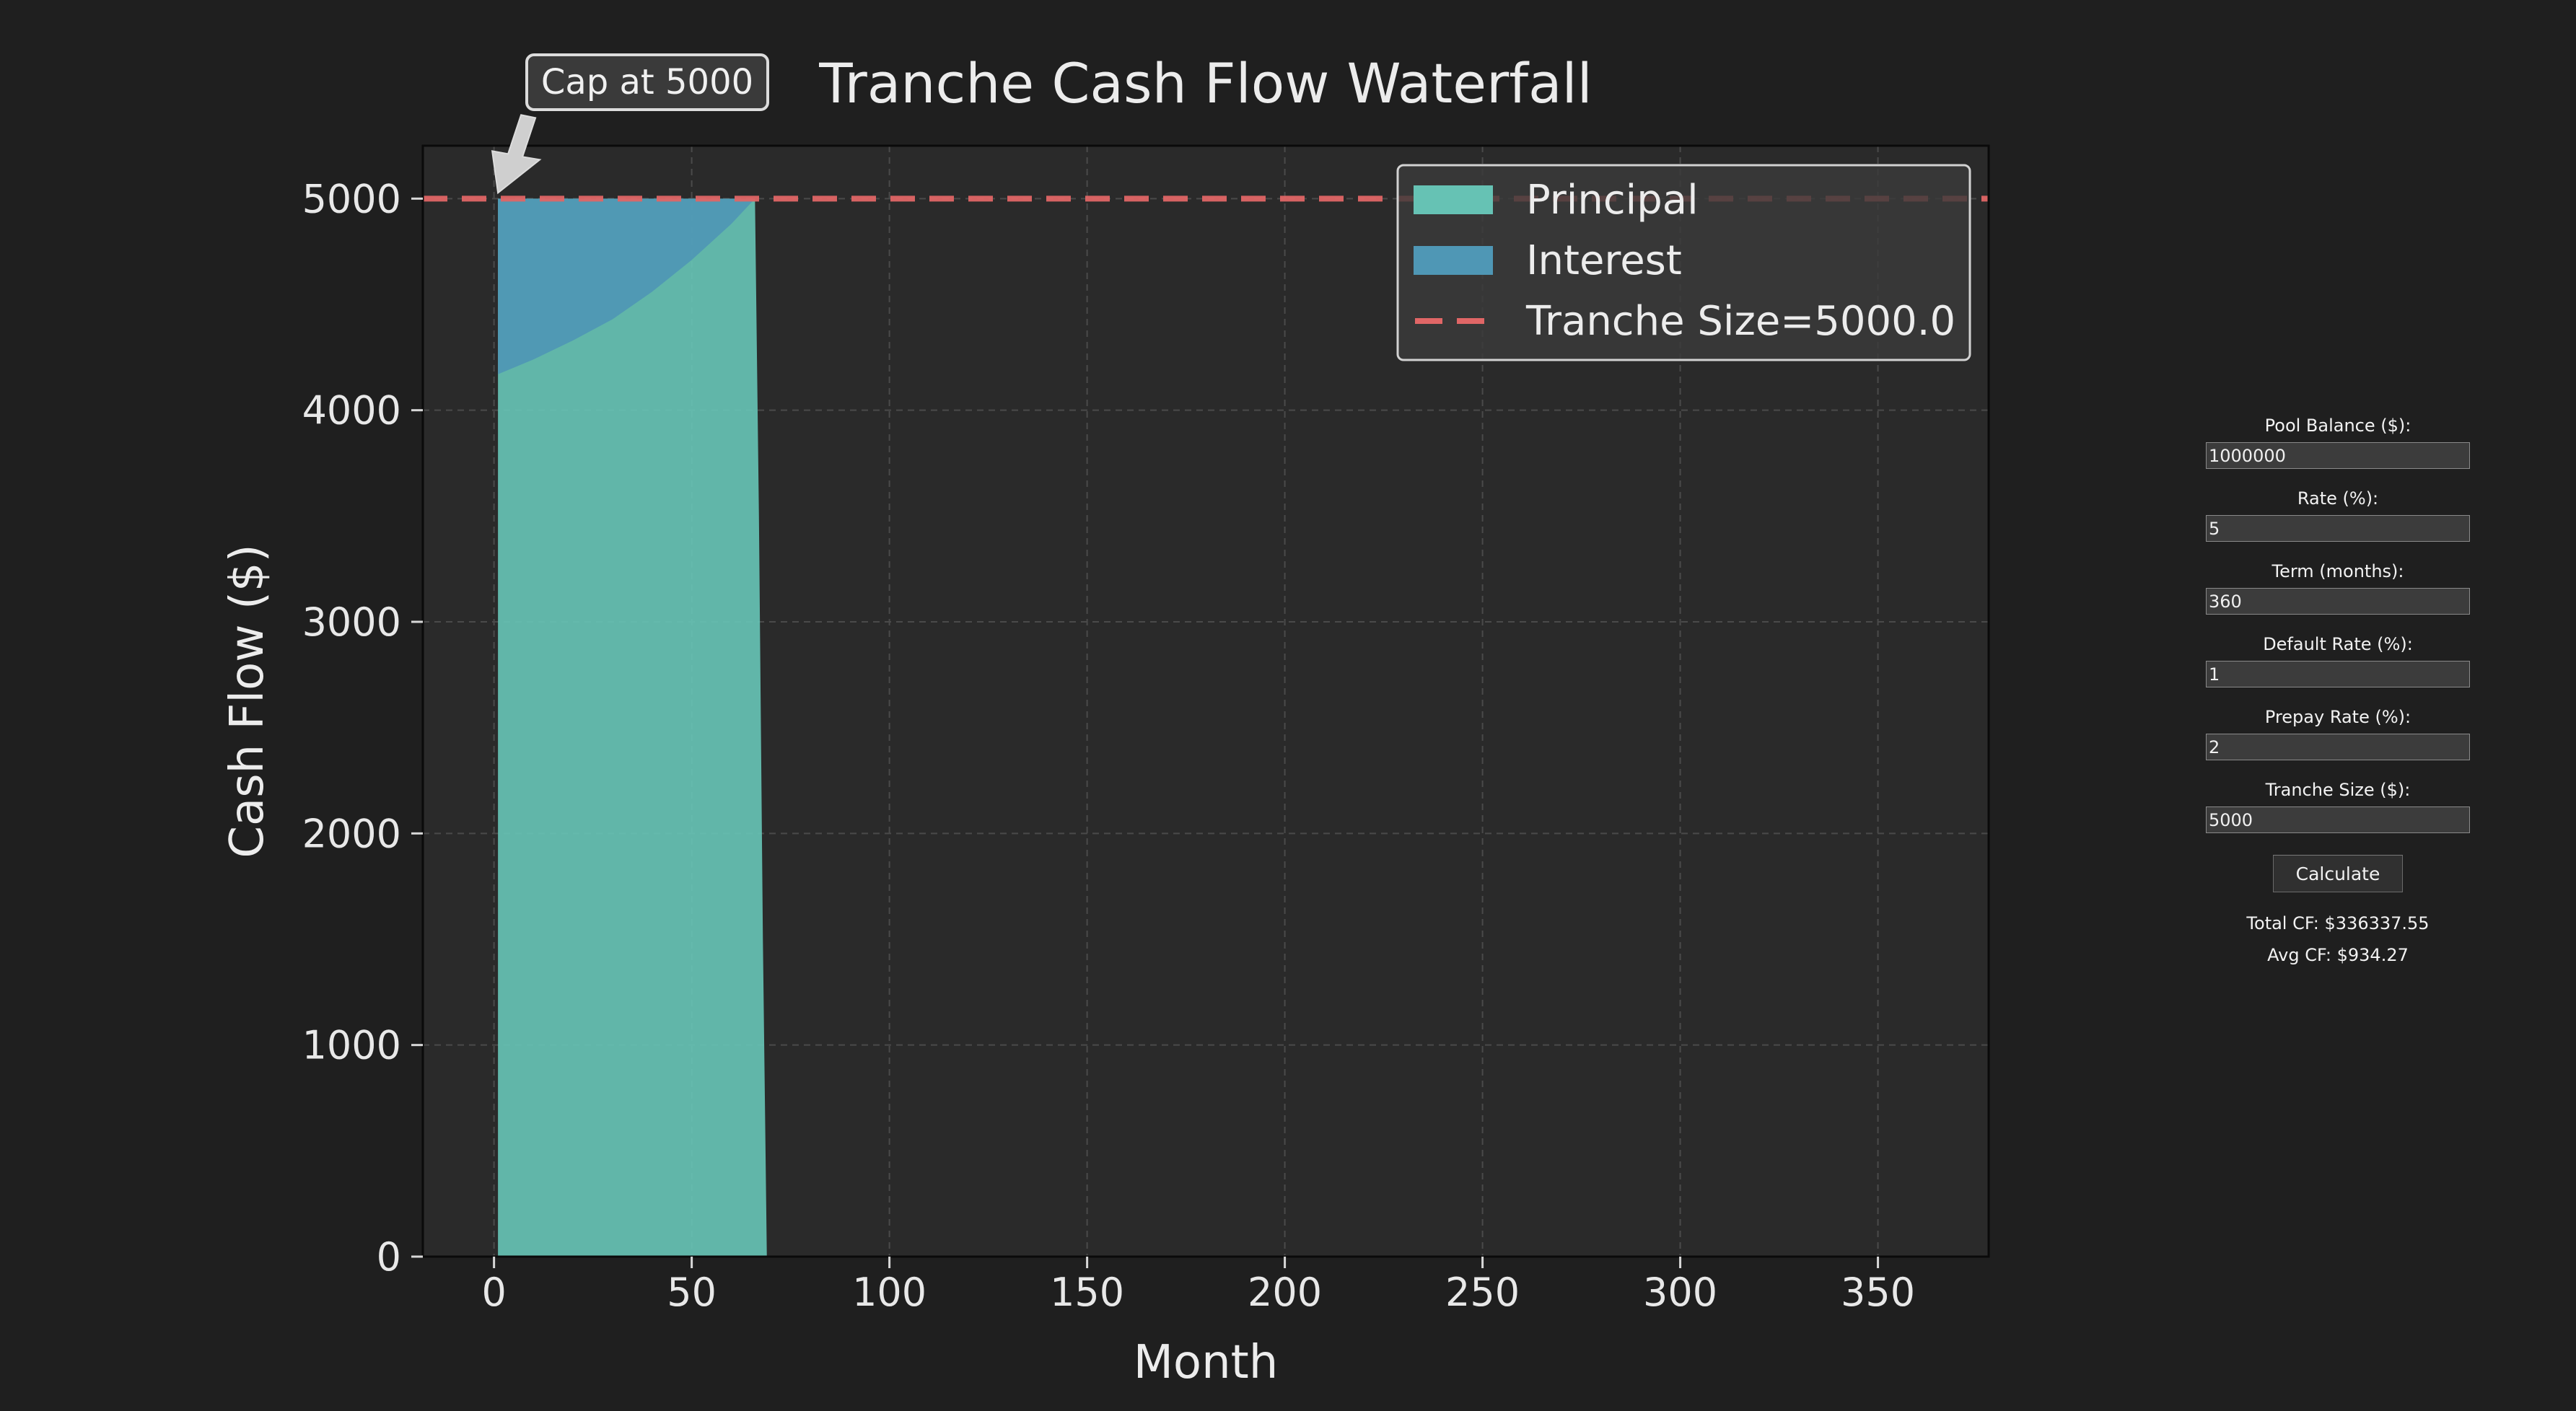 This screenshot has width=2576, height=1411. I want to click on principal-area, so click(632, 727).